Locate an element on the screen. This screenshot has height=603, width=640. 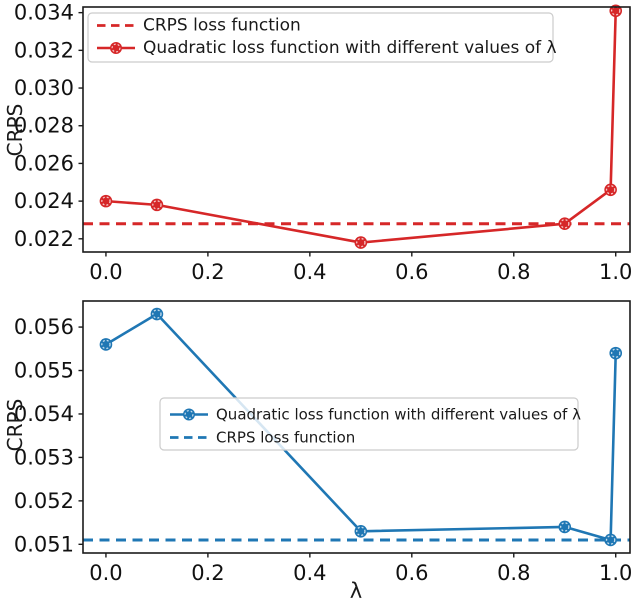
y-axis-label-bottom: CRPS is located at coordinates (15, 425).